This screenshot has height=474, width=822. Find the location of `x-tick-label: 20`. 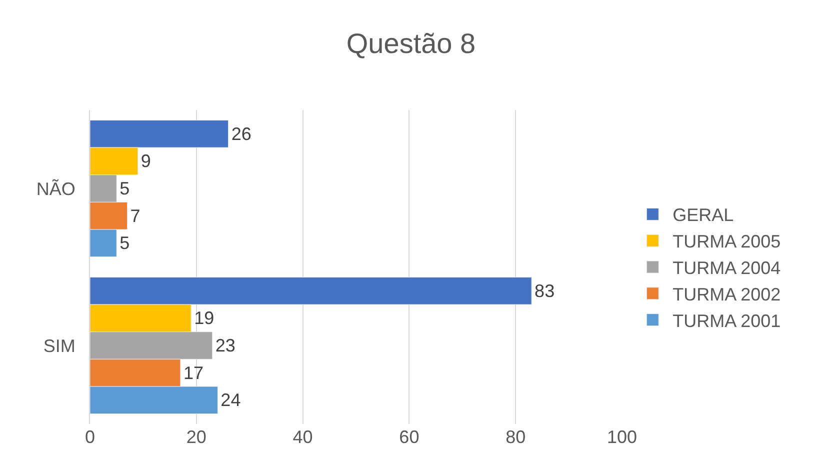

x-tick-label: 20 is located at coordinates (196, 437).